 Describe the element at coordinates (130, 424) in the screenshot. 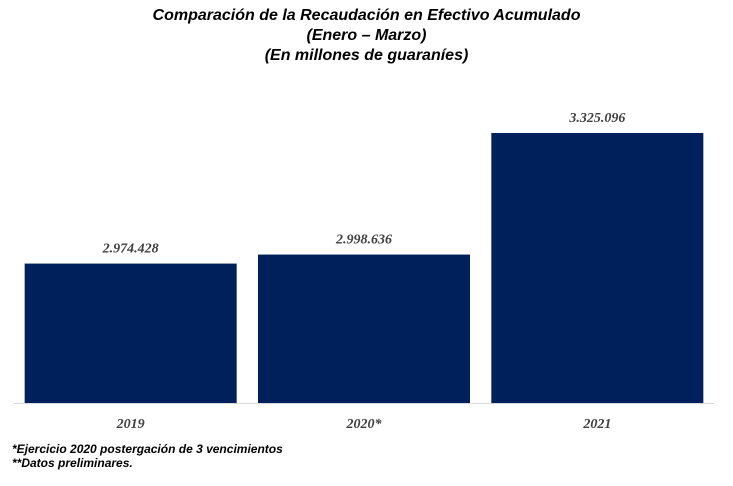

I see `x-tick-label-2019: 2019` at that location.